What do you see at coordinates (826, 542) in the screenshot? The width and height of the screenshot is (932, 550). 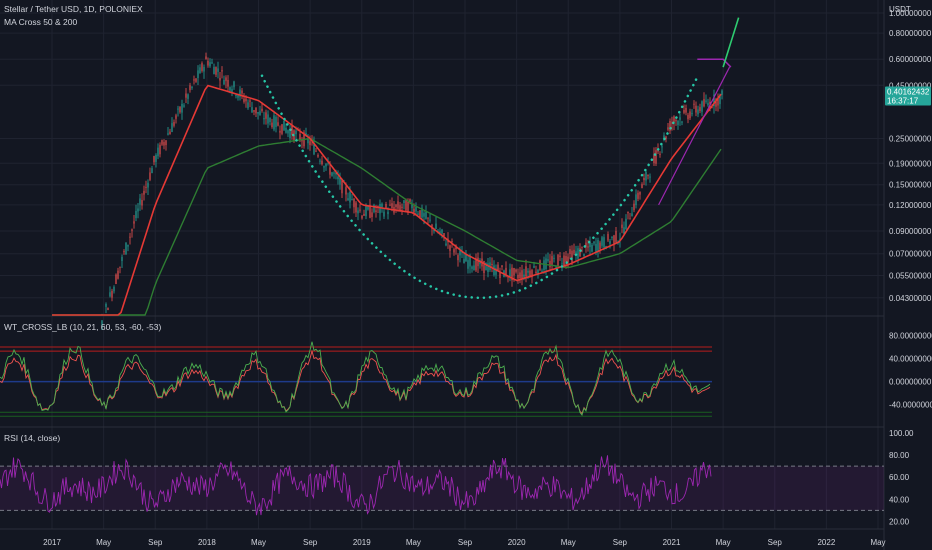 I see `x-tick-label: 2022` at bounding box center [826, 542].